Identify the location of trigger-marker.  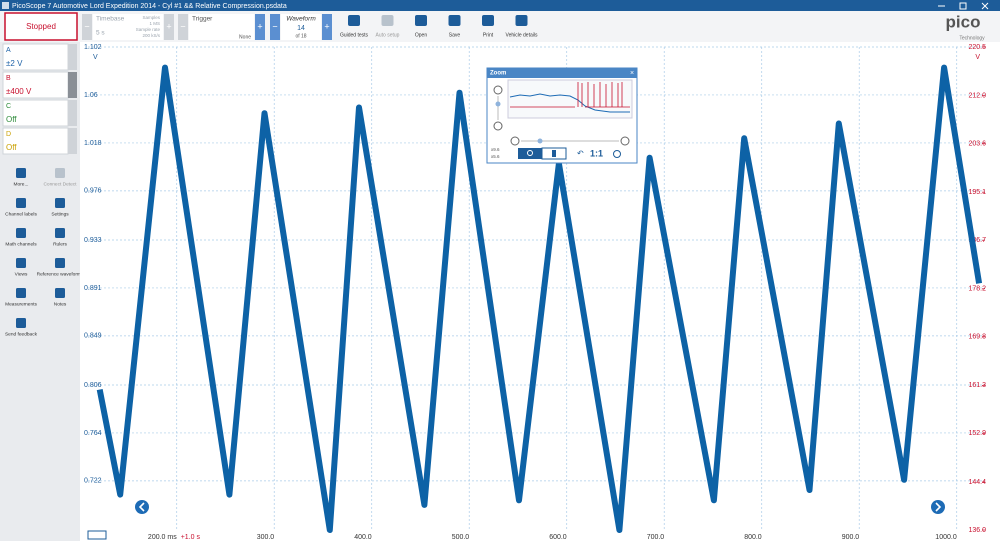
(97, 535).